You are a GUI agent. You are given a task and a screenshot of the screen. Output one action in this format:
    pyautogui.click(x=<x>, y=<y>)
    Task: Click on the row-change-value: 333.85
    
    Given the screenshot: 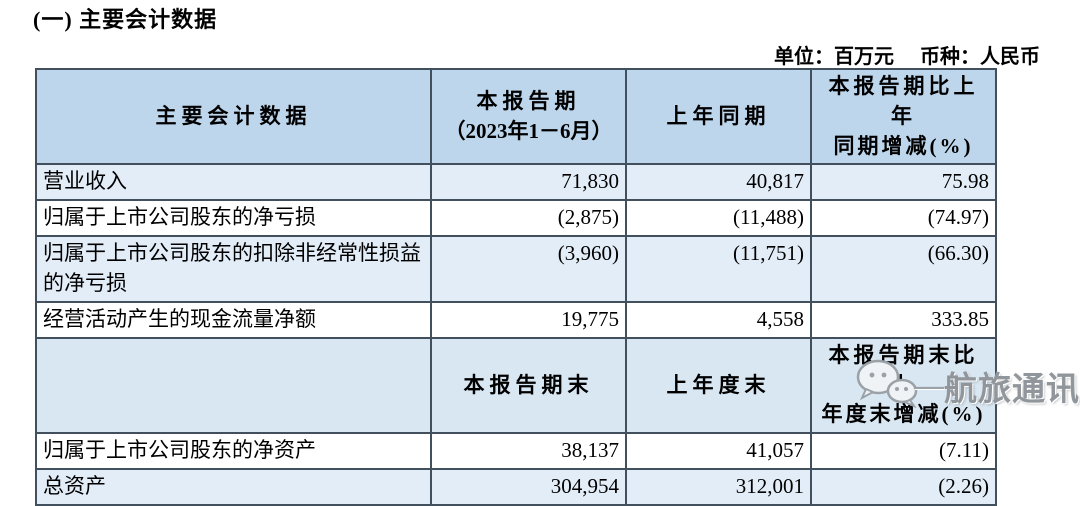 What is the action you would take?
    pyautogui.click(x=903, y=319)
    